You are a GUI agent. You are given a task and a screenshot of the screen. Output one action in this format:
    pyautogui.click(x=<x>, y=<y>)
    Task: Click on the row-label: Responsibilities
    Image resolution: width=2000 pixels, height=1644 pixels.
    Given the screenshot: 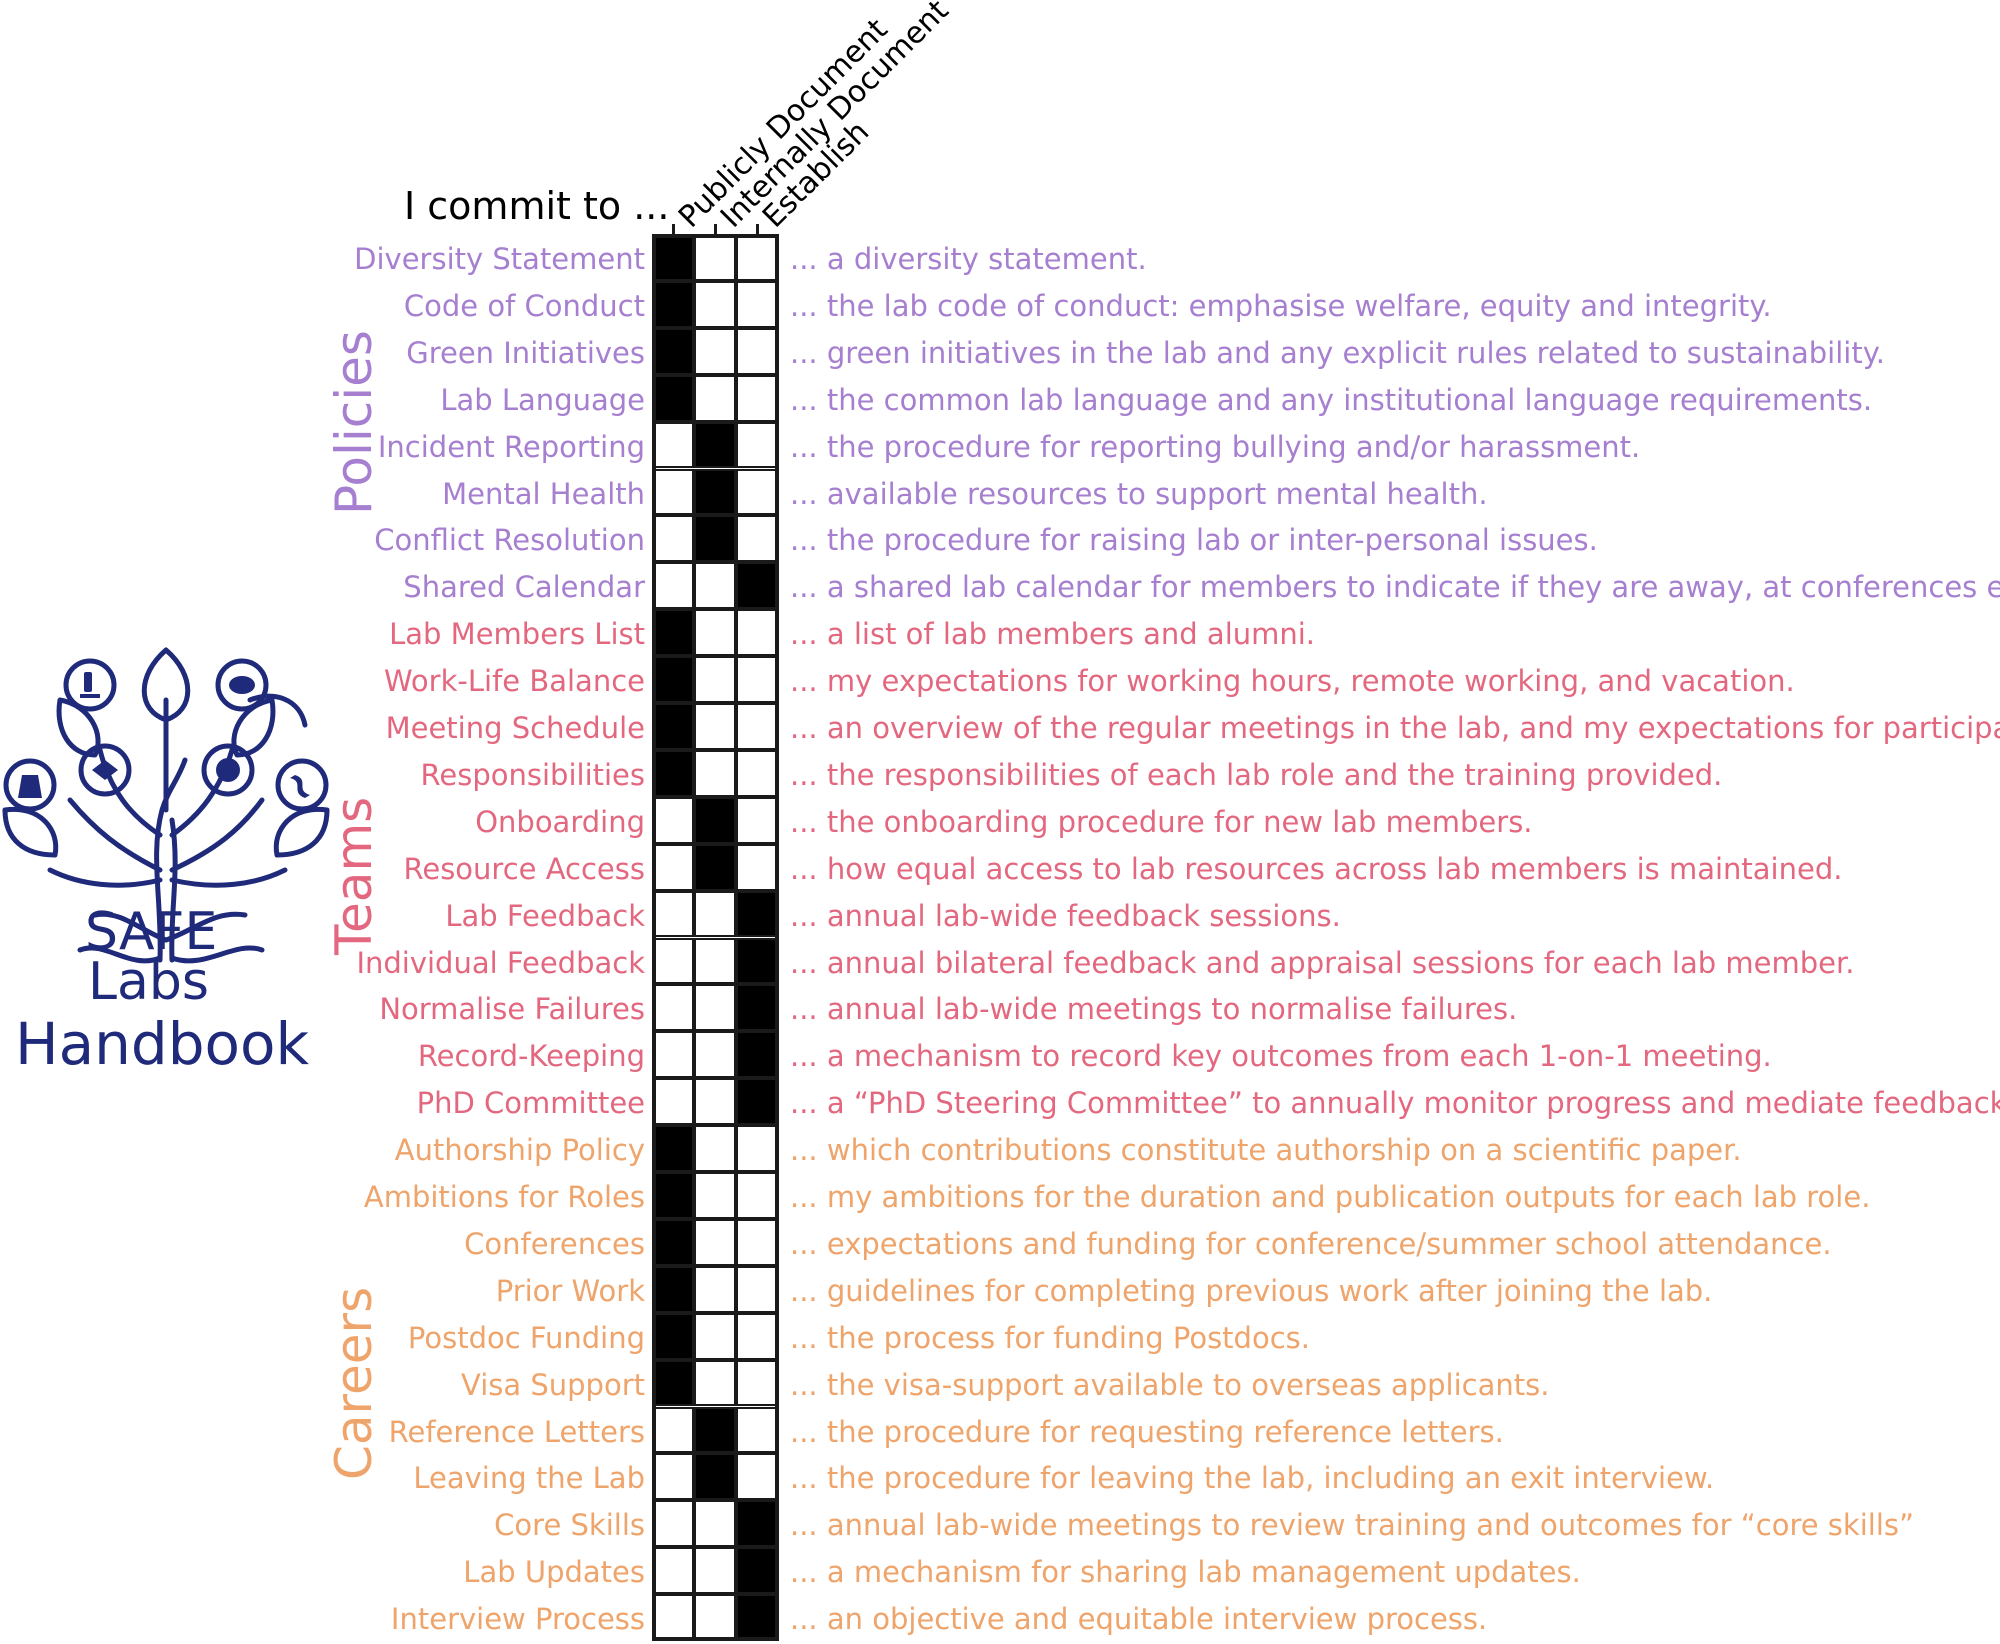 What is the action you would take?
    pyautogui.click(x=532, y=774)
    